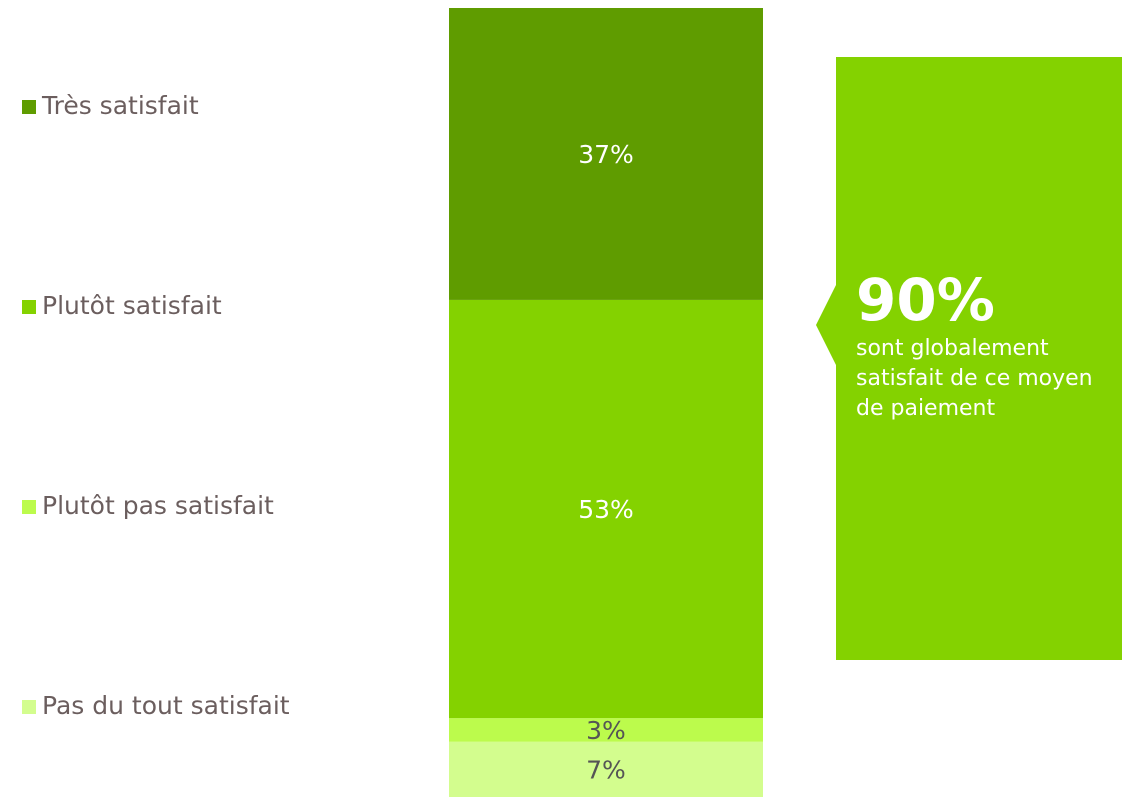  Describe the element at coordinates (925, 300) in the screenshot. I see `callout-headline: 90%` at that location.